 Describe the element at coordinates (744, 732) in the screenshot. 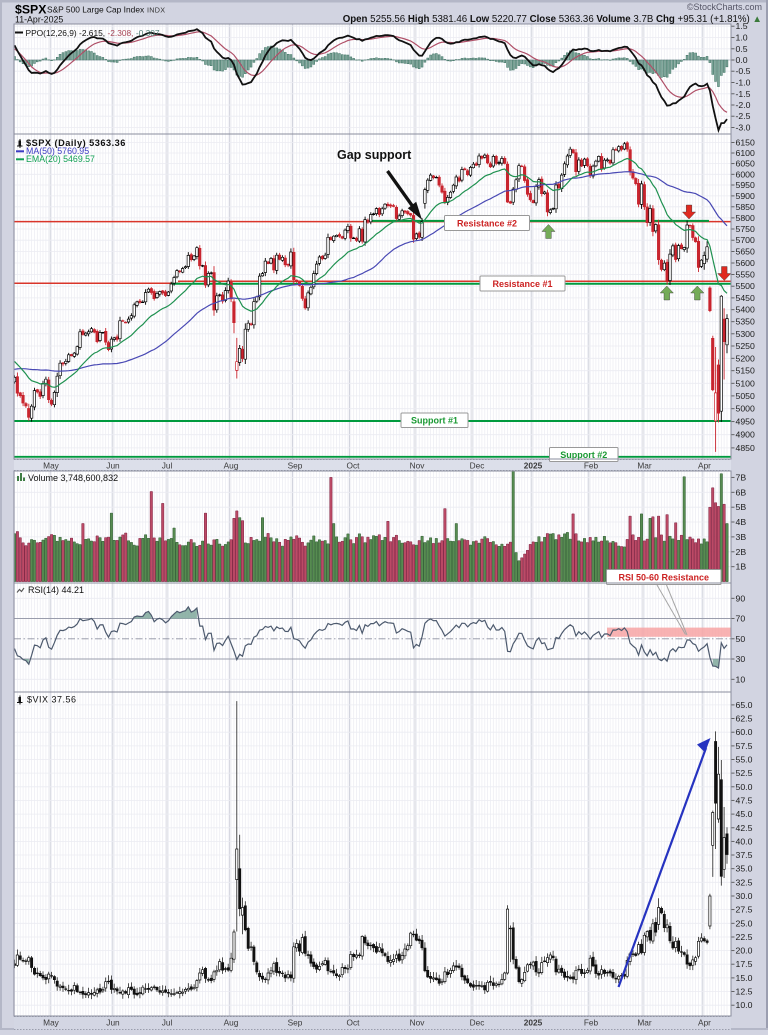

I see `svg-text: 60.0` at that location.